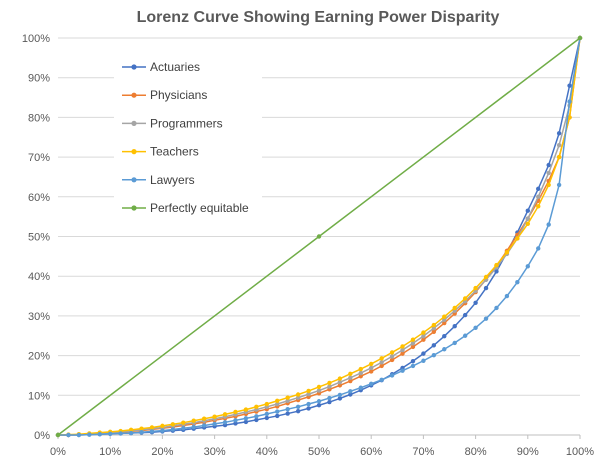 The width and height of the screenshot is (600, 473). Describe the element at coordinates (175, 67) in the screenshot. I see `legend-label: Actuaries` at that location.